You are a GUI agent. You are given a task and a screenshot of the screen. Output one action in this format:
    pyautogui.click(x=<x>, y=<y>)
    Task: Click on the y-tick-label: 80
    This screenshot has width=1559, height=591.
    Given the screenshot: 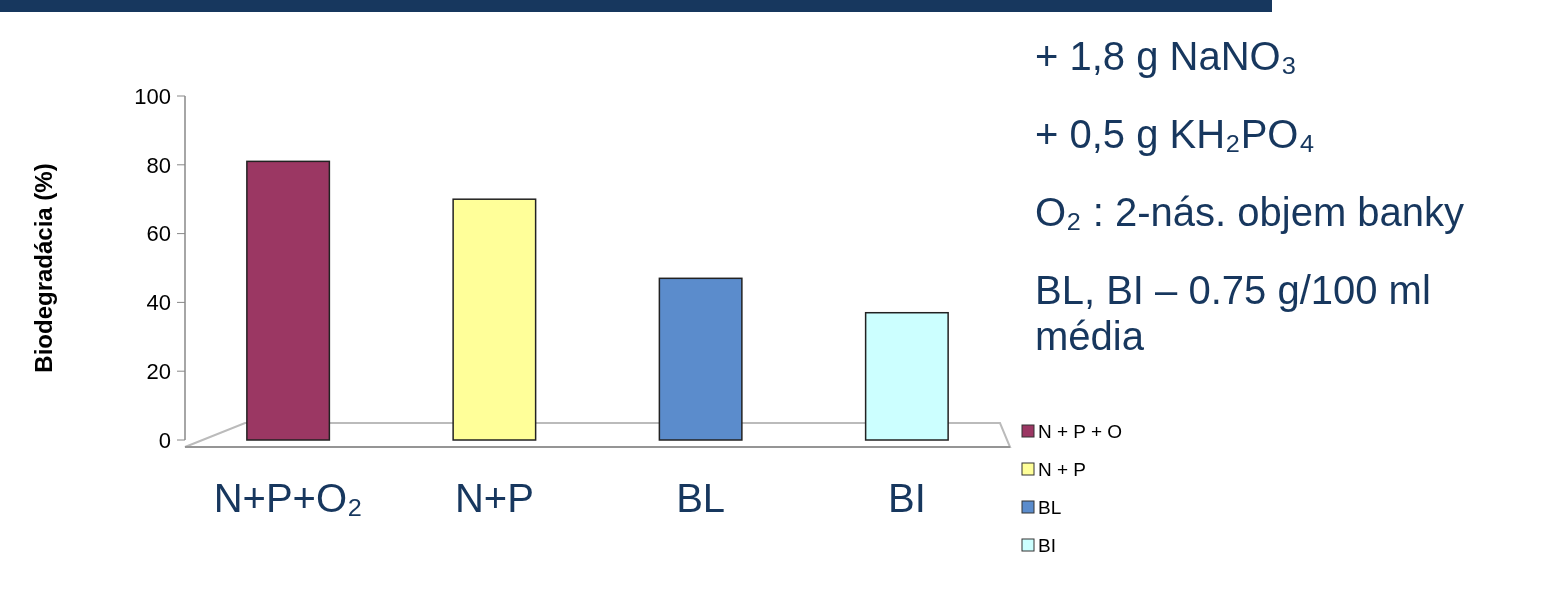 What is the action you would take?
    pyautogui.click(x=158, y=165)
    